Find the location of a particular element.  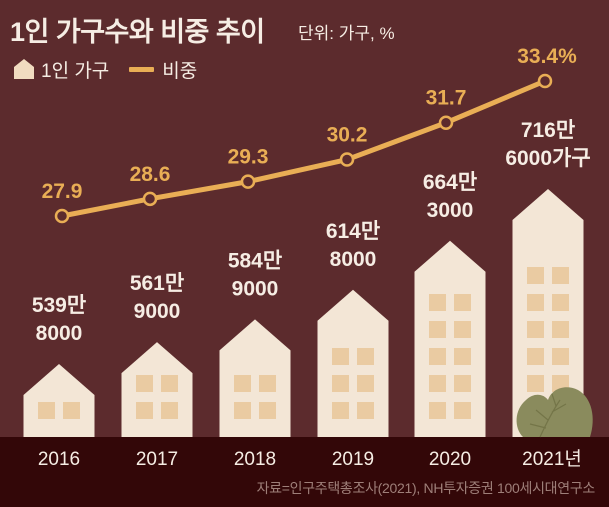

year-tick-label: 2017 is located at coordinates (157, 459).